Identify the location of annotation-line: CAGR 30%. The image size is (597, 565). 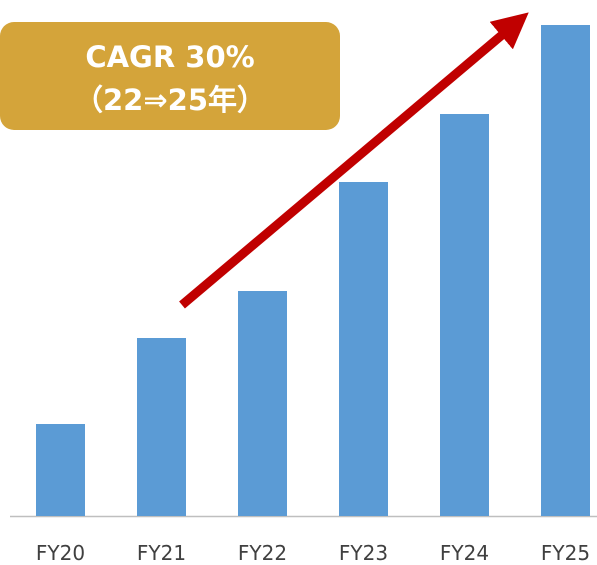
(169, 57).